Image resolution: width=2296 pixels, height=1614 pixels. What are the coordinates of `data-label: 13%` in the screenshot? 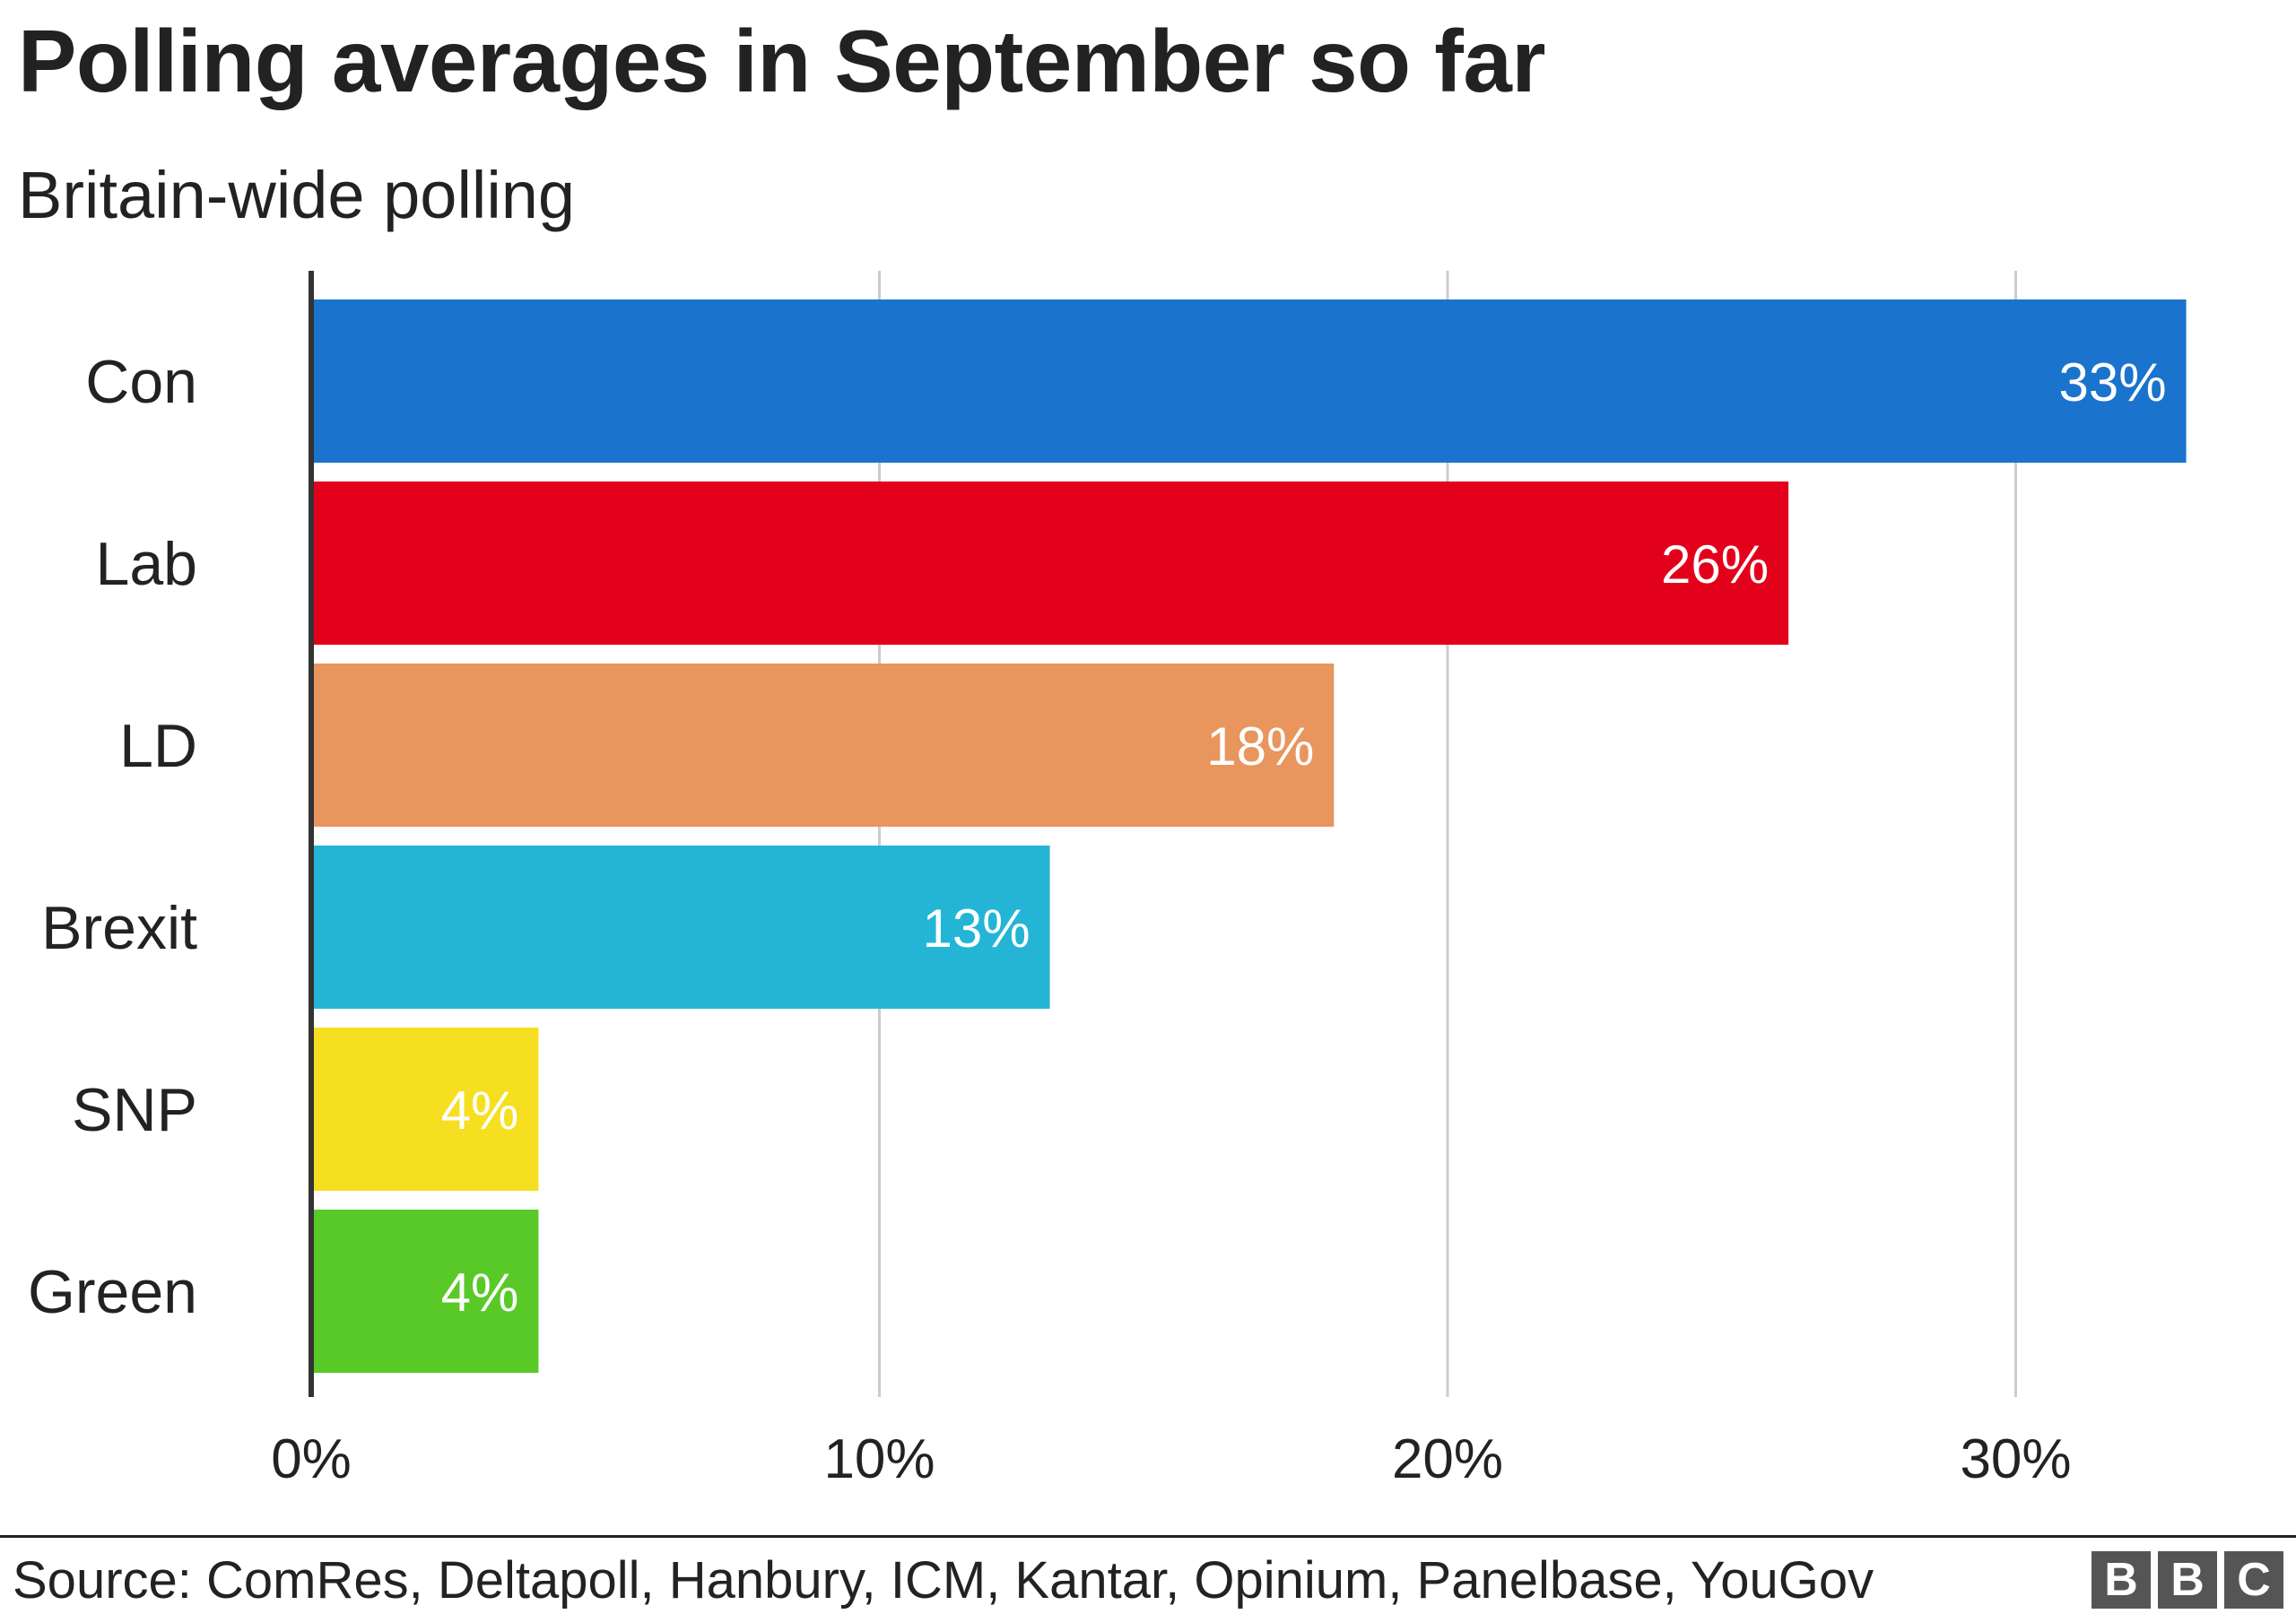 It's located at (976, 928).